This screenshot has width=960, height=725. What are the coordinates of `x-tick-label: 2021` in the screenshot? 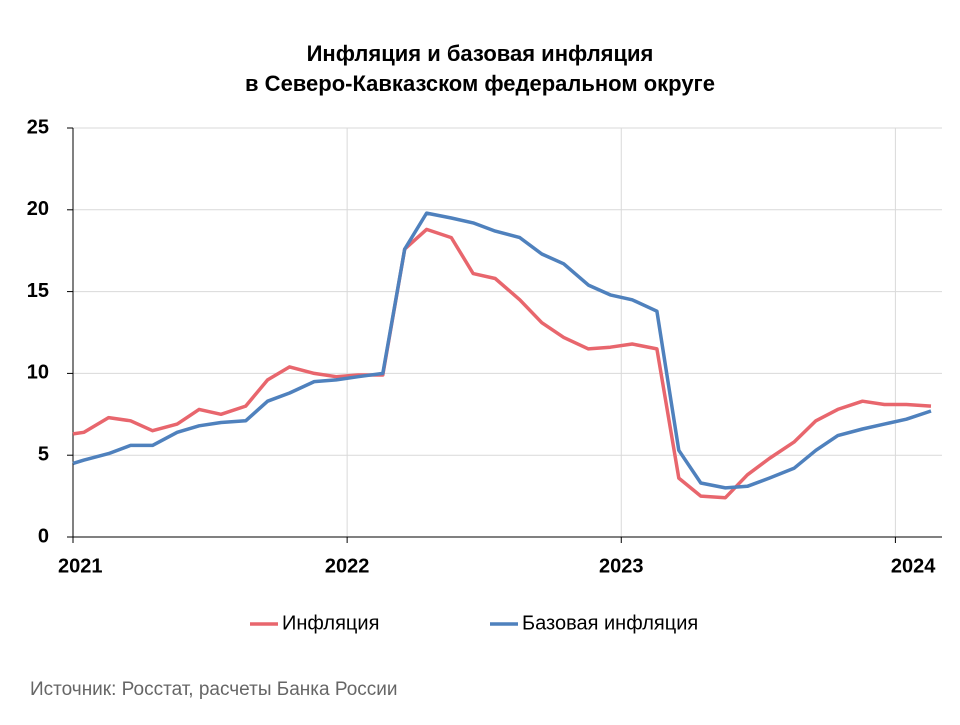 It's located at (80, 566).